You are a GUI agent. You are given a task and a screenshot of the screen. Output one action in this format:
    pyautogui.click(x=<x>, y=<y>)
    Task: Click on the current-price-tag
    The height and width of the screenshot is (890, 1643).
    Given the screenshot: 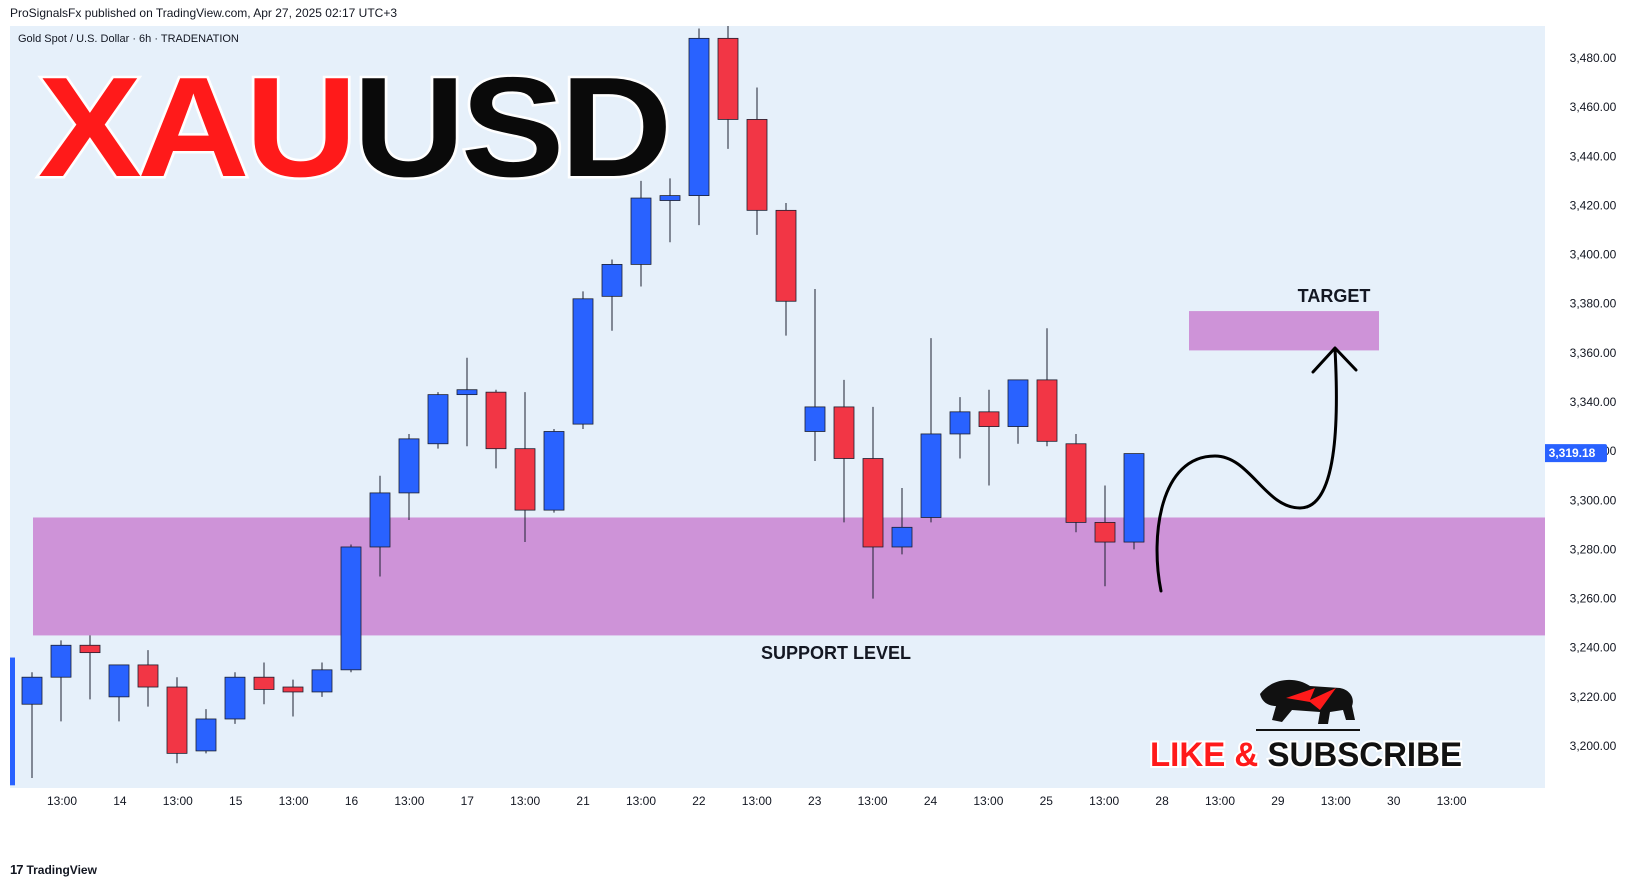 What is the action you would take?
    pyautogui.click(x=1576, y=453)
    